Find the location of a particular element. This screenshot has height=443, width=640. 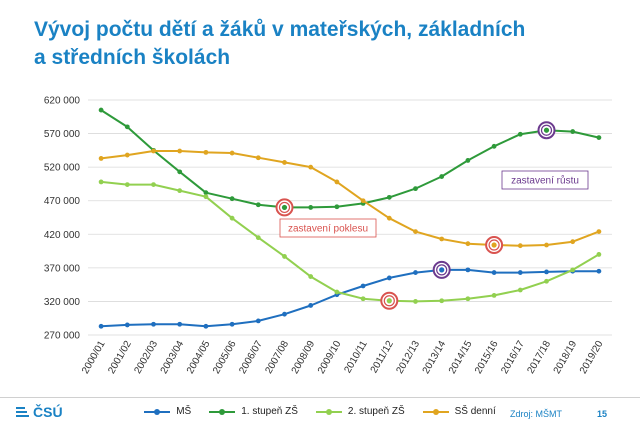

x-tick-label: 2010/11 is located at coordinates (355, 357).